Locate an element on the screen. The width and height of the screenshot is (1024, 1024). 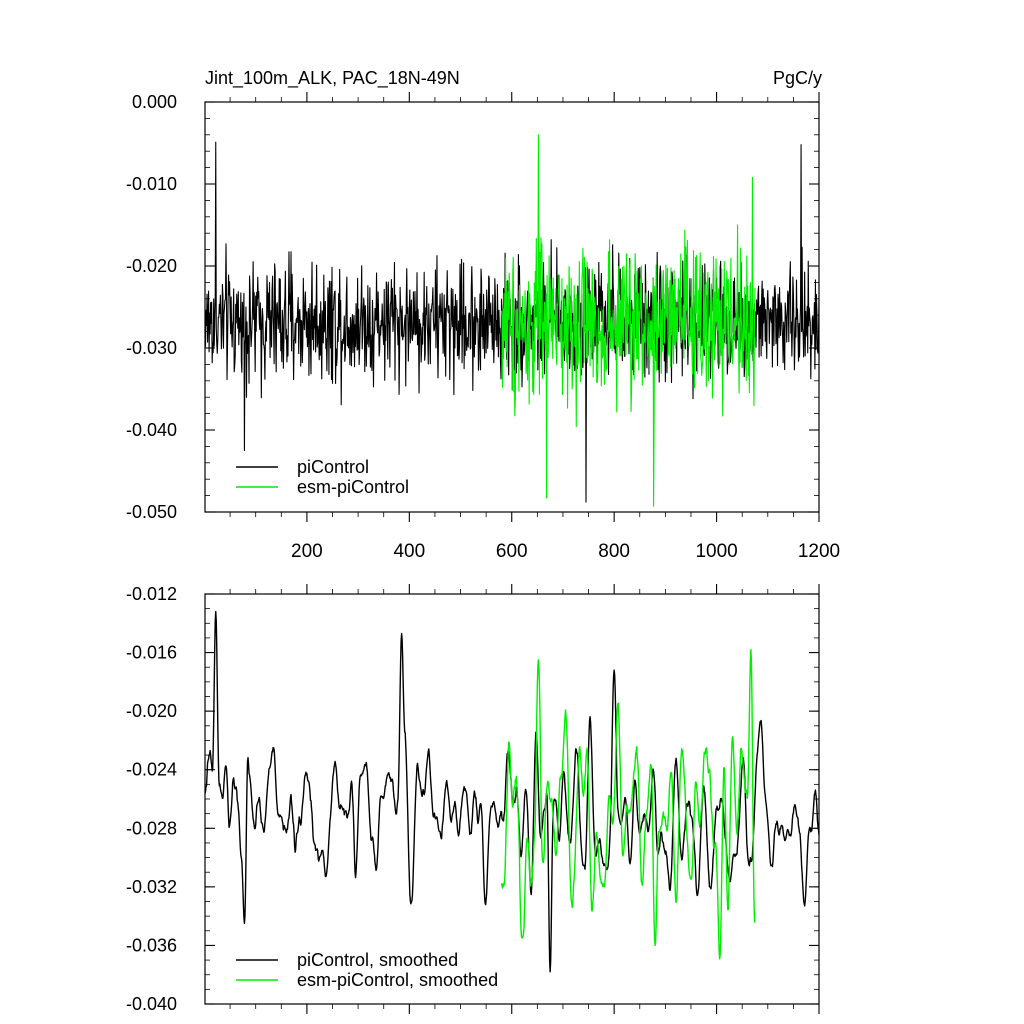
top-panel-title: Jint_100m_ALK, PAC_18N-49N is located at coordinates (332, 78).